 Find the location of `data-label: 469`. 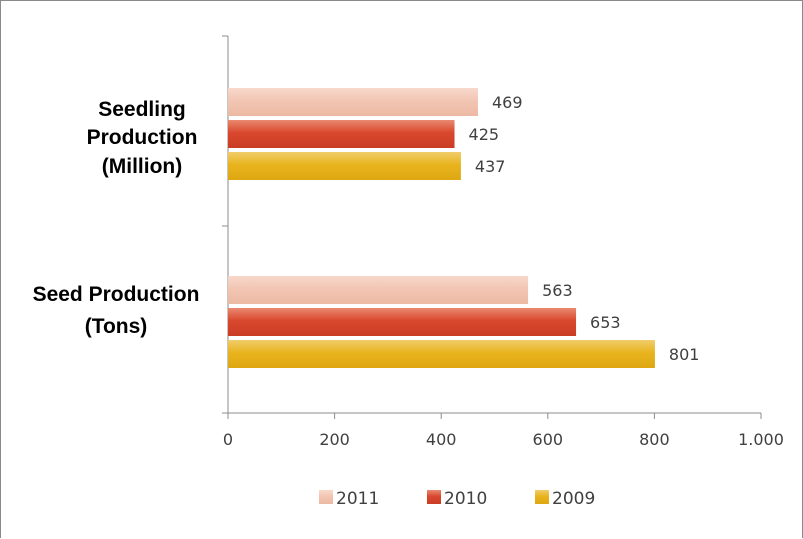

data-label: 469 is located at coordinates (507, 102).